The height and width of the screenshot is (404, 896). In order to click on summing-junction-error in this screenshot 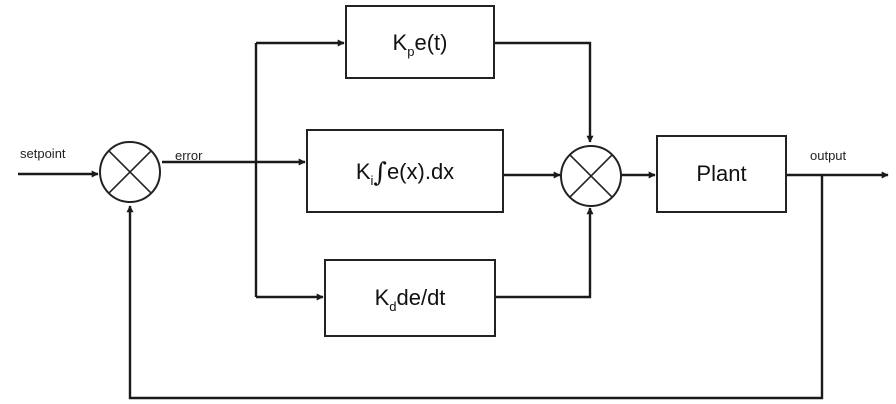, I will do `click(130, 172)`.